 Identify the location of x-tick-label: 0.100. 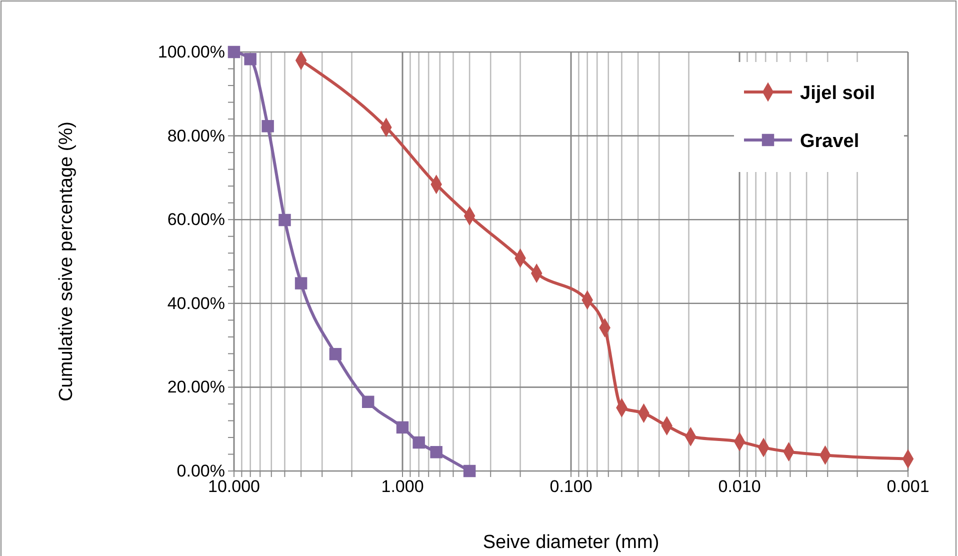
(571, 486).